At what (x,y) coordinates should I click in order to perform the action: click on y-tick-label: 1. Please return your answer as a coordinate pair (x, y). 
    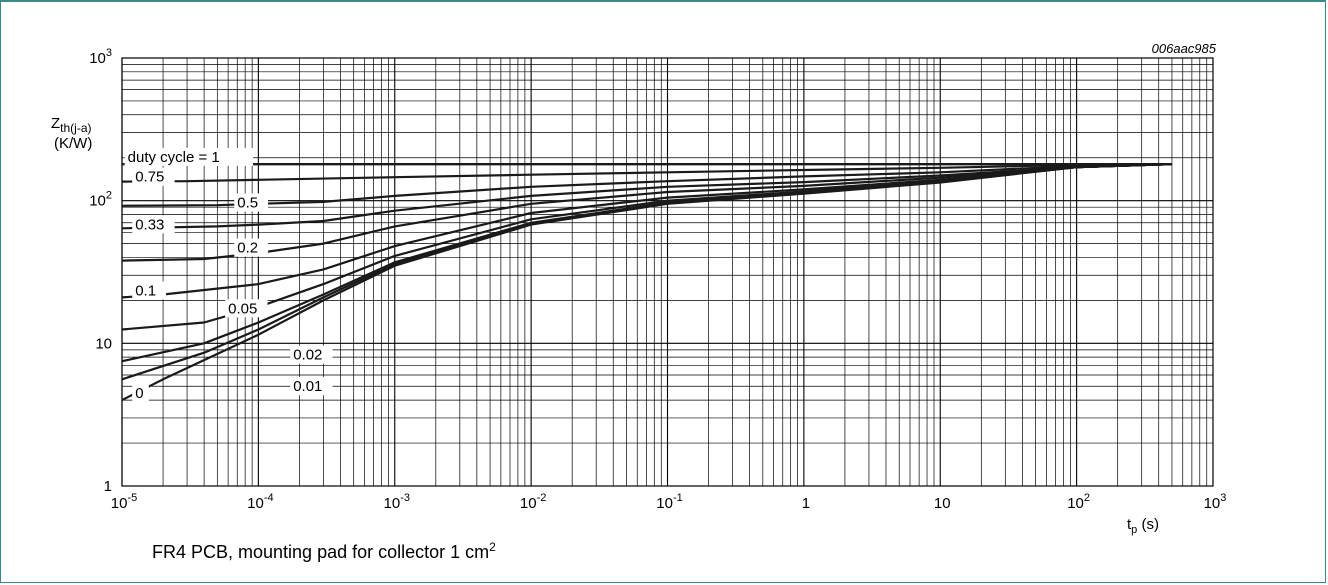
    Looking at the image, I should click on (108, 486).